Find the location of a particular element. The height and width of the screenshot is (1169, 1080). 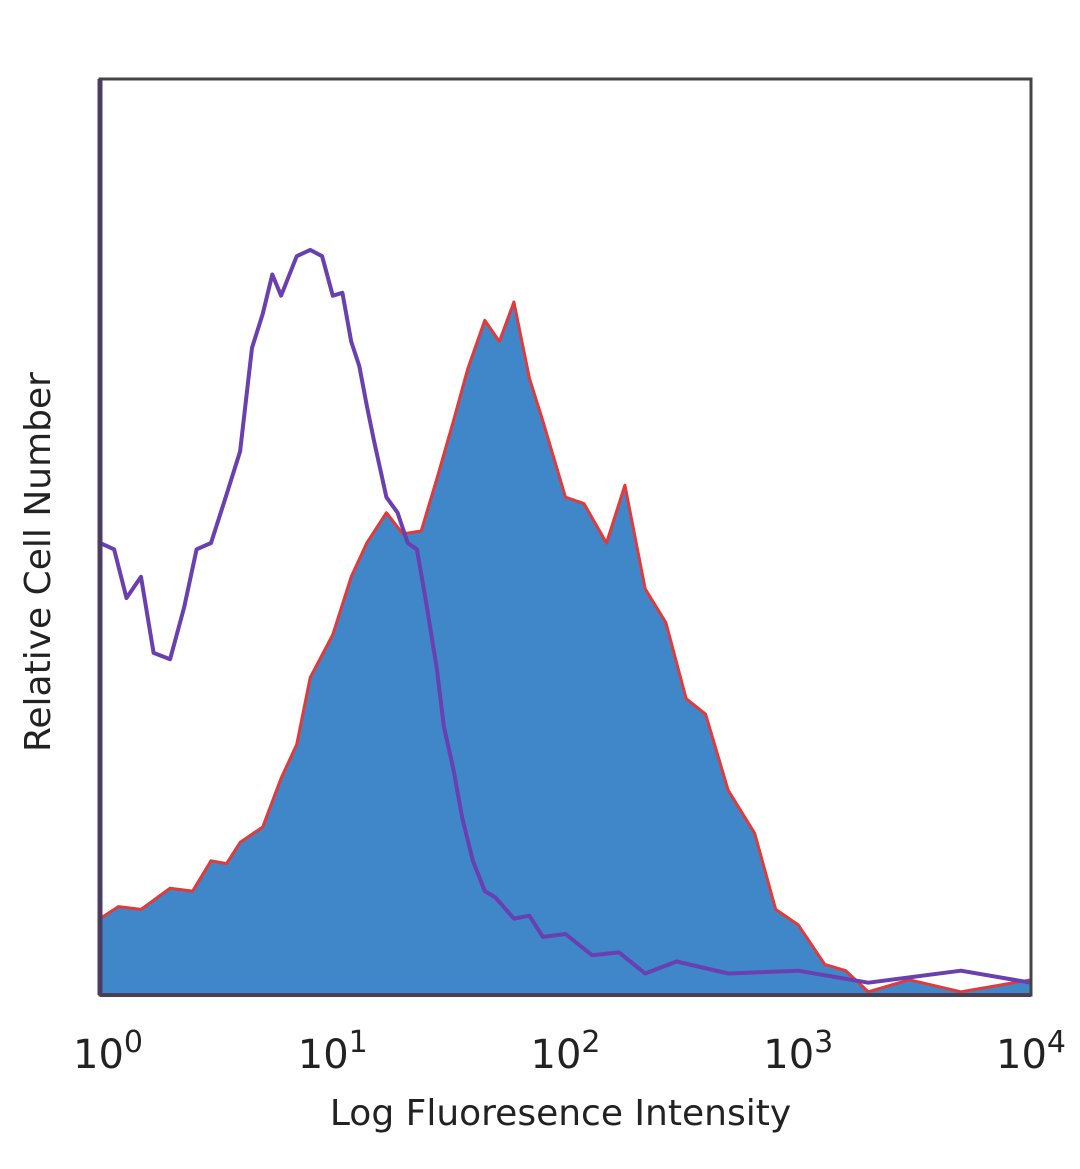

x-tick-label: 10⁰ is located at coordinates (108, 1051).